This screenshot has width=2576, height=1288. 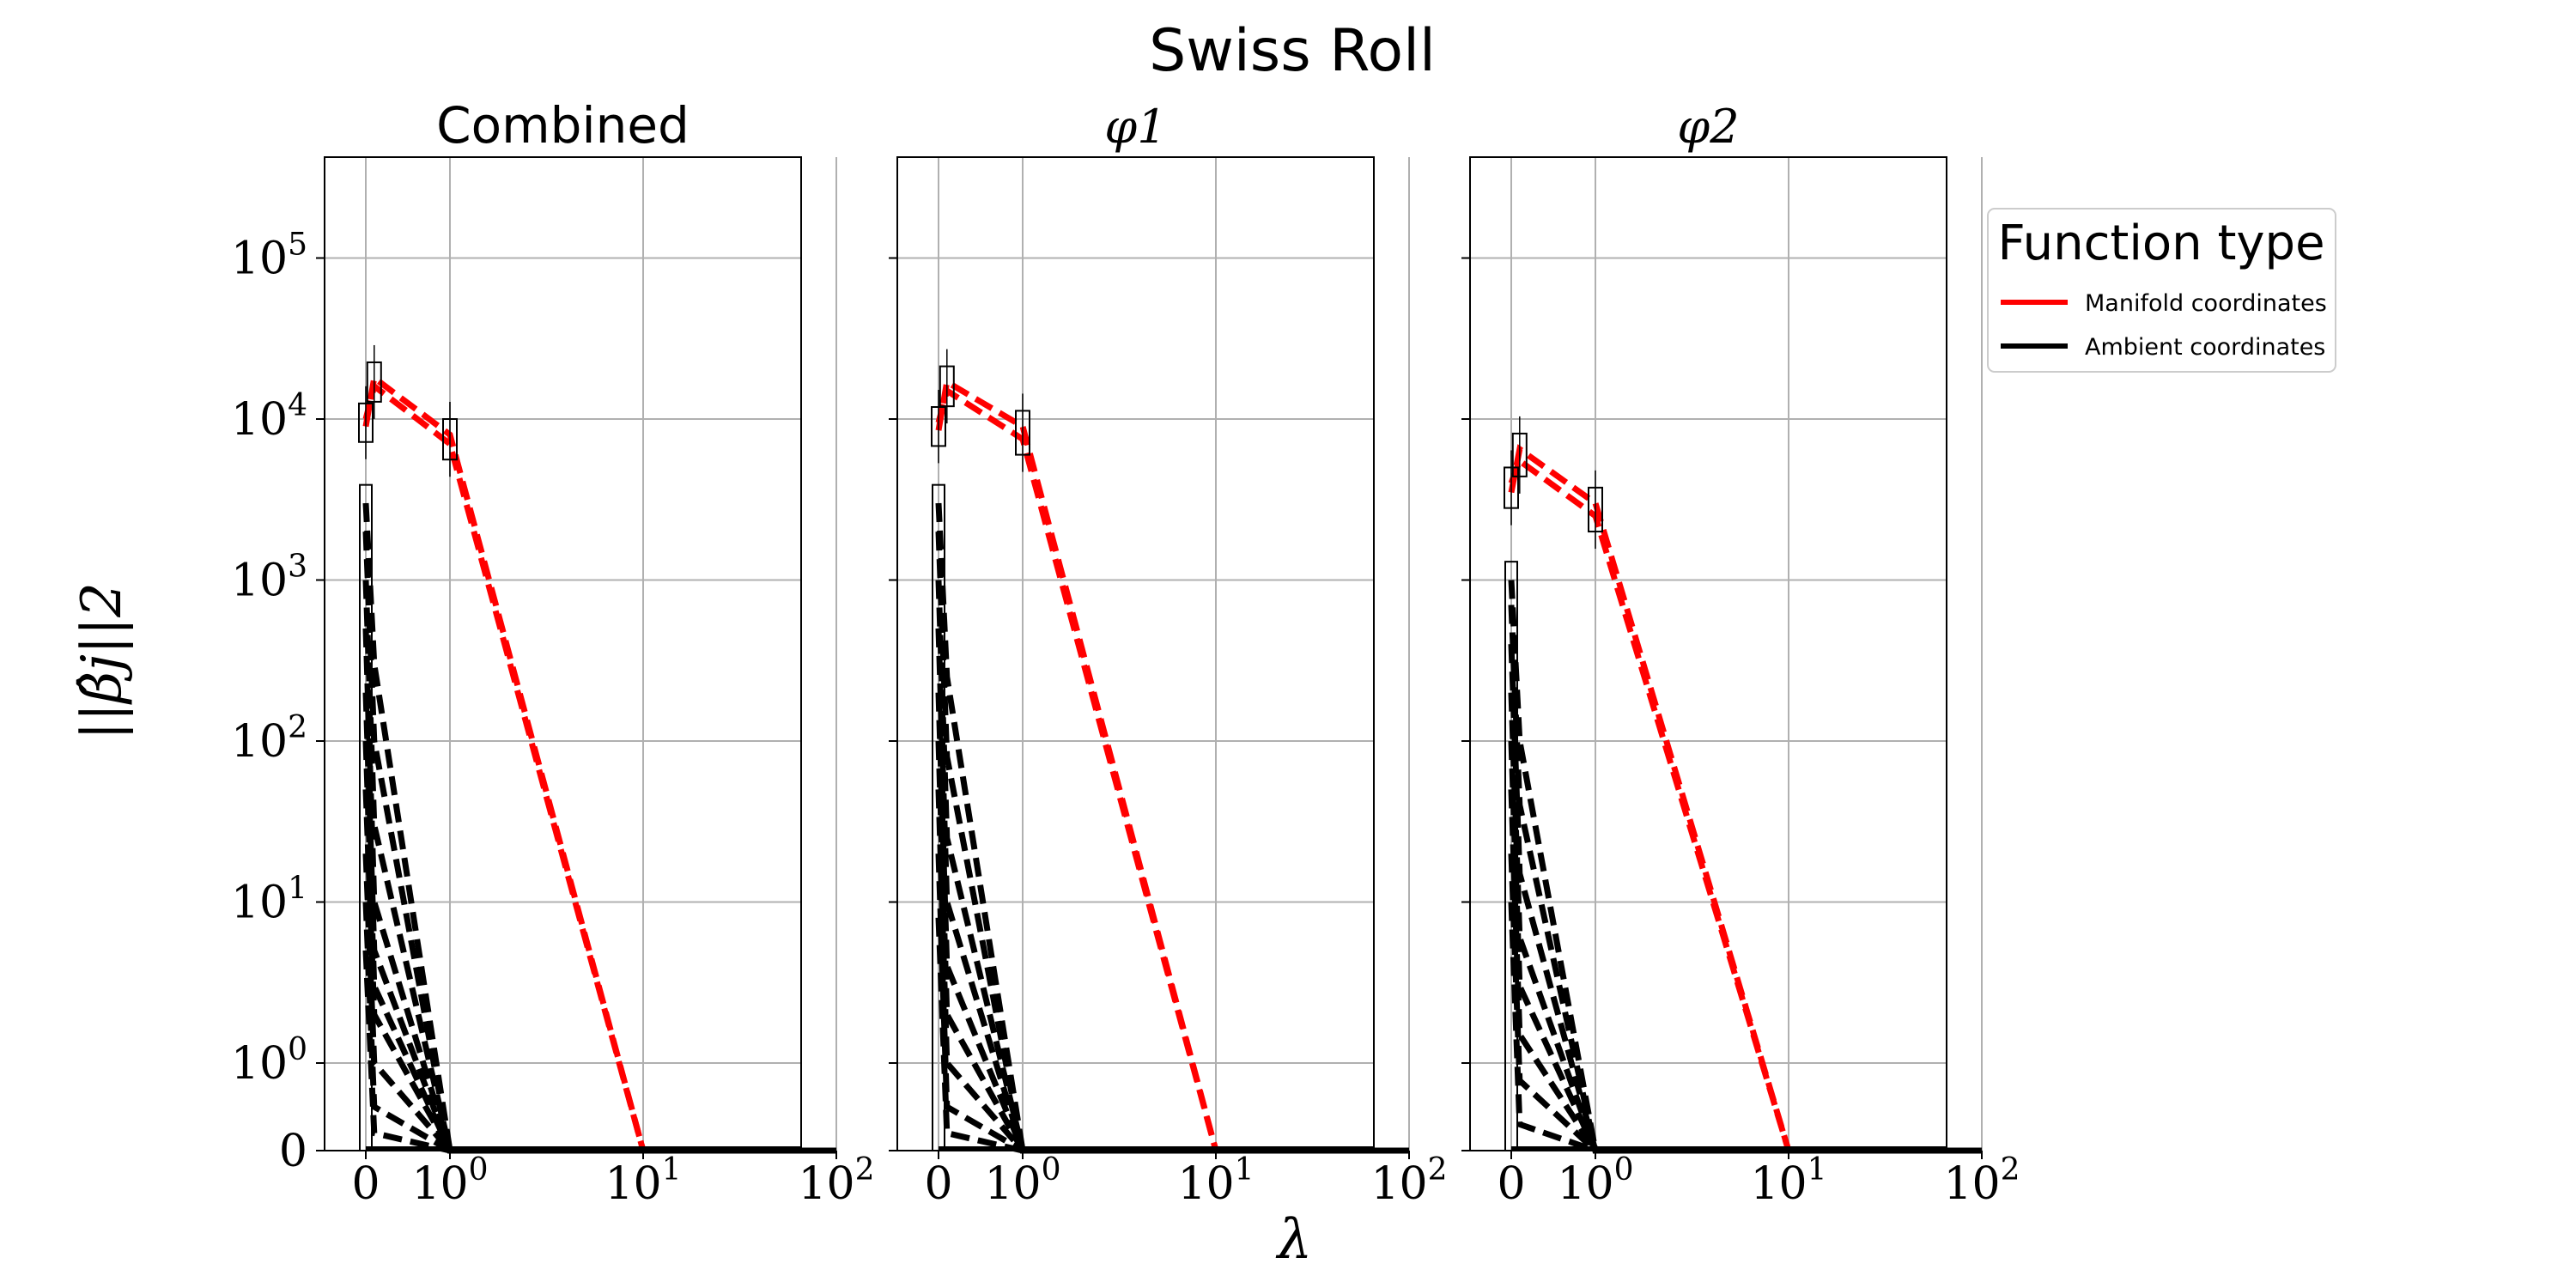 What do you see at coordinates (563, 126) in the screenshot?
I see `panel-title: Combined` at bounding box center [563, 126].